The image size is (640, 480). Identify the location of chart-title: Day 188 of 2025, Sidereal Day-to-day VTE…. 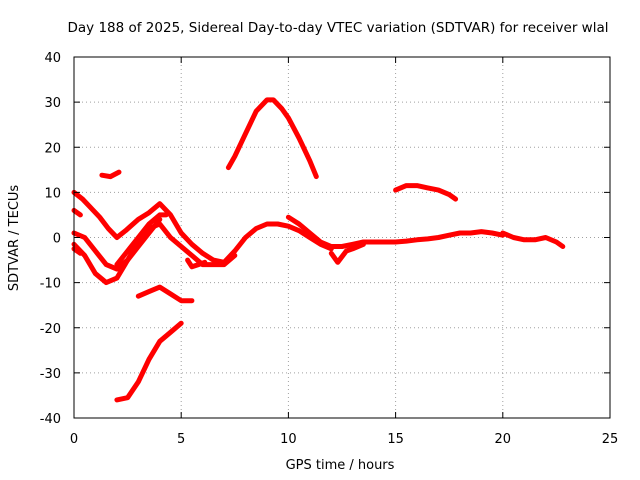
(338, 28).